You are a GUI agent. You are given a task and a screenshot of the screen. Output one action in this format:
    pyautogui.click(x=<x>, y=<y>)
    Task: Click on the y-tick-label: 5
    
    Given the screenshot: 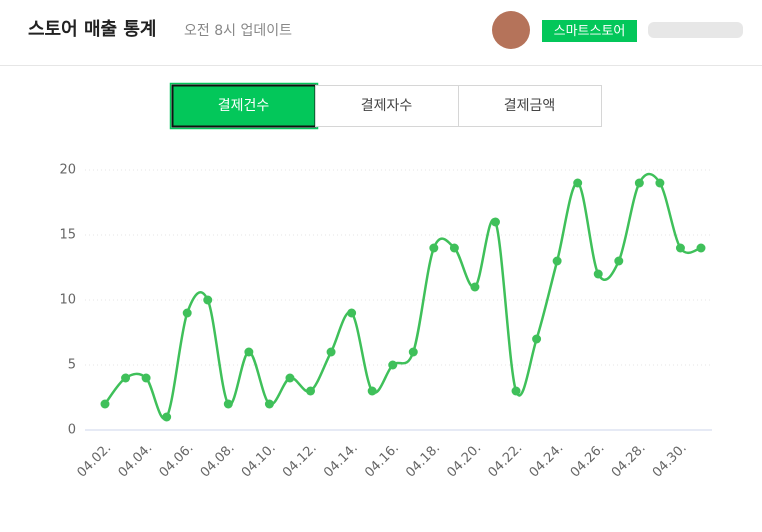 What is the action you would take?
    pyautogui.click(x=72, y=365)
    